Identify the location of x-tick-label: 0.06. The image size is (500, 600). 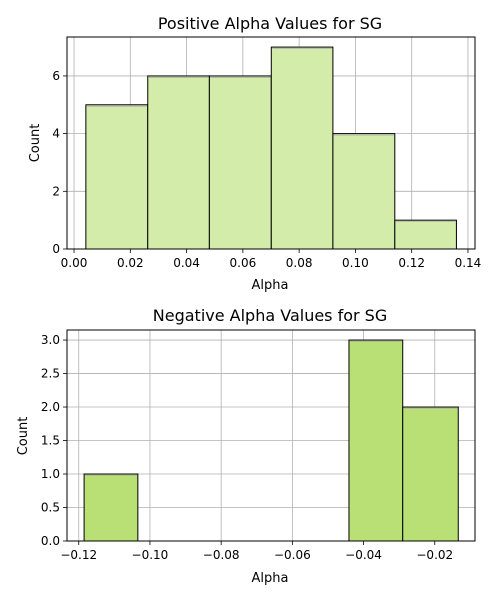
(243, 263).